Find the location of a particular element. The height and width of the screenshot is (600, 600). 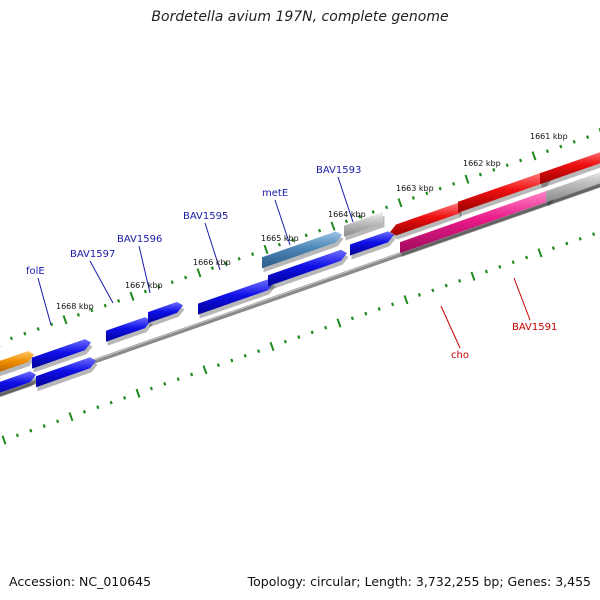

BAV1597-leader is located at coordinates (101, 282).